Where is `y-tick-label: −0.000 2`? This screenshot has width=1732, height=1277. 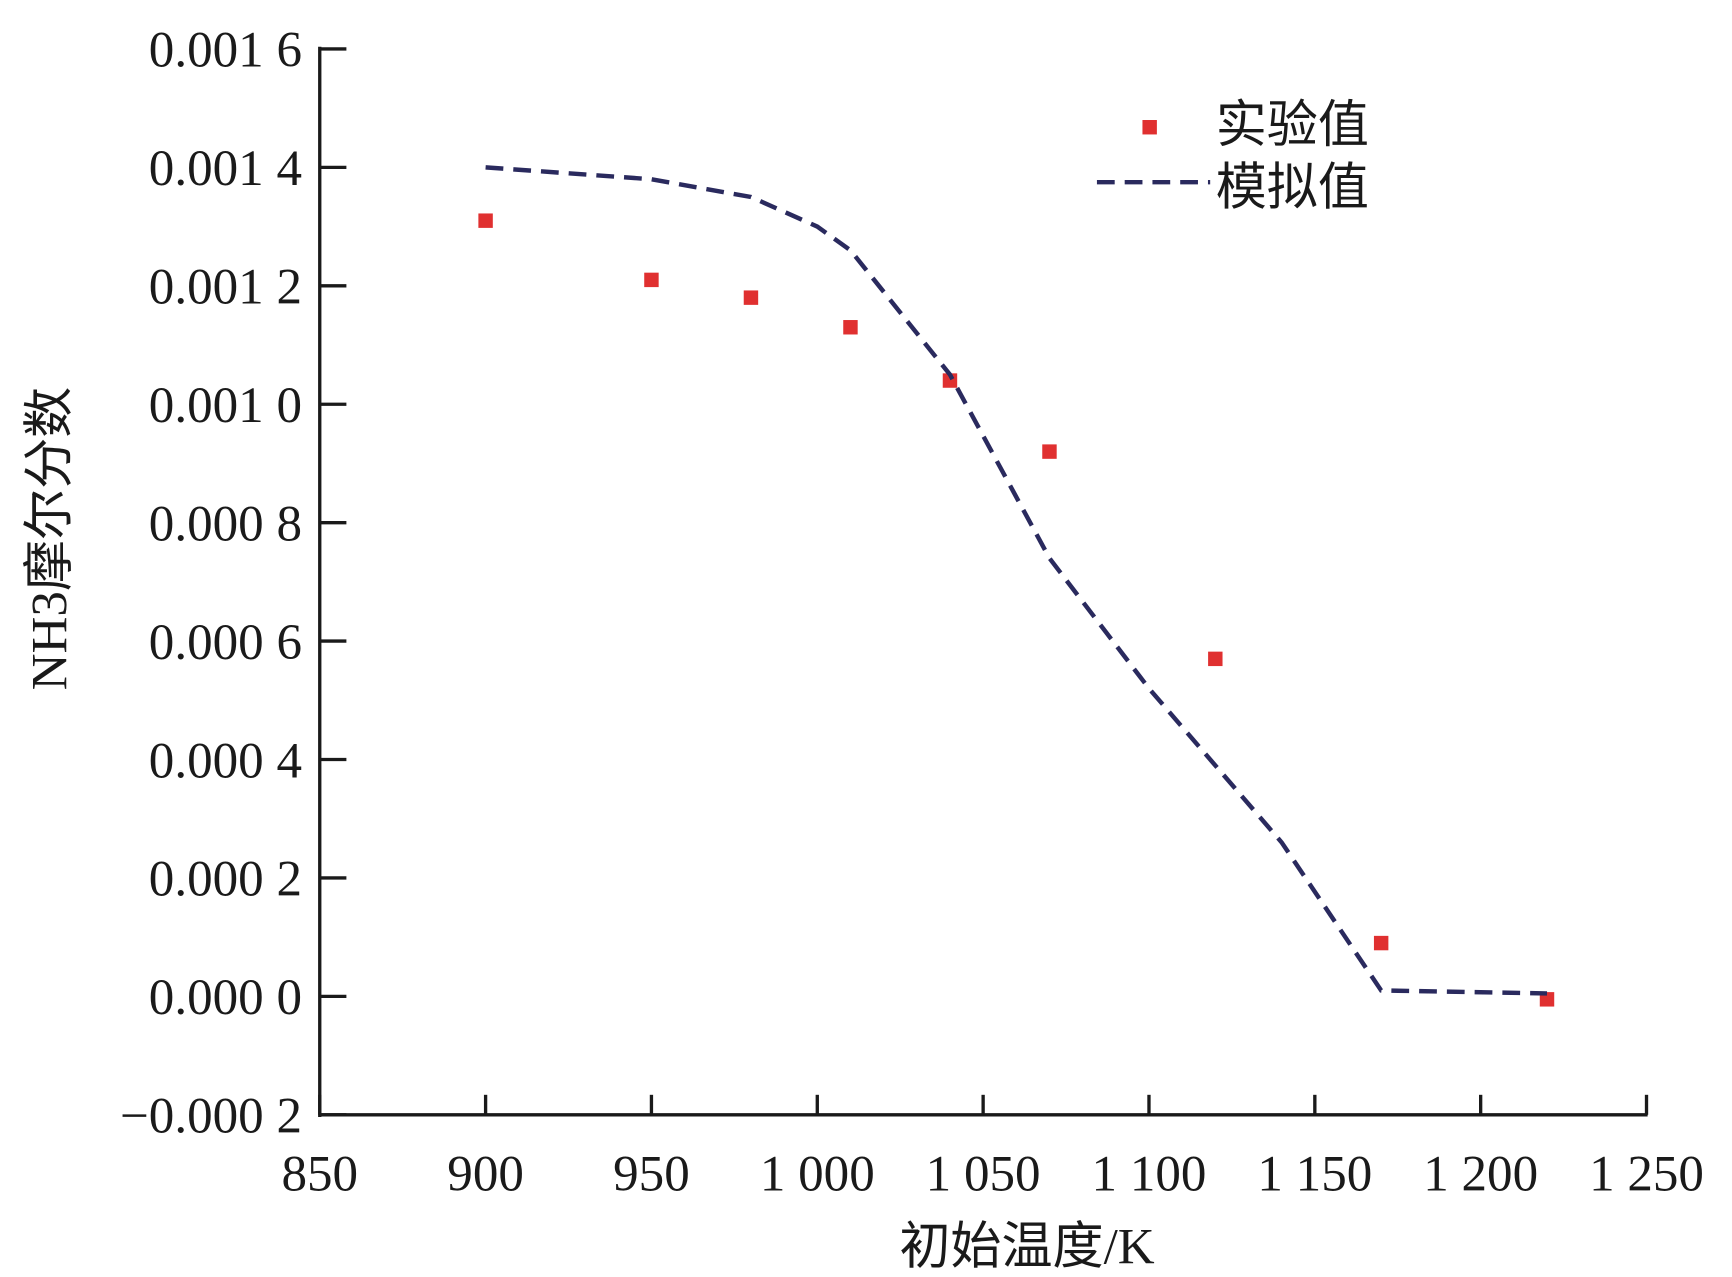
y-tick-label: −0.000 2 is located at coordinates (211, 1116).